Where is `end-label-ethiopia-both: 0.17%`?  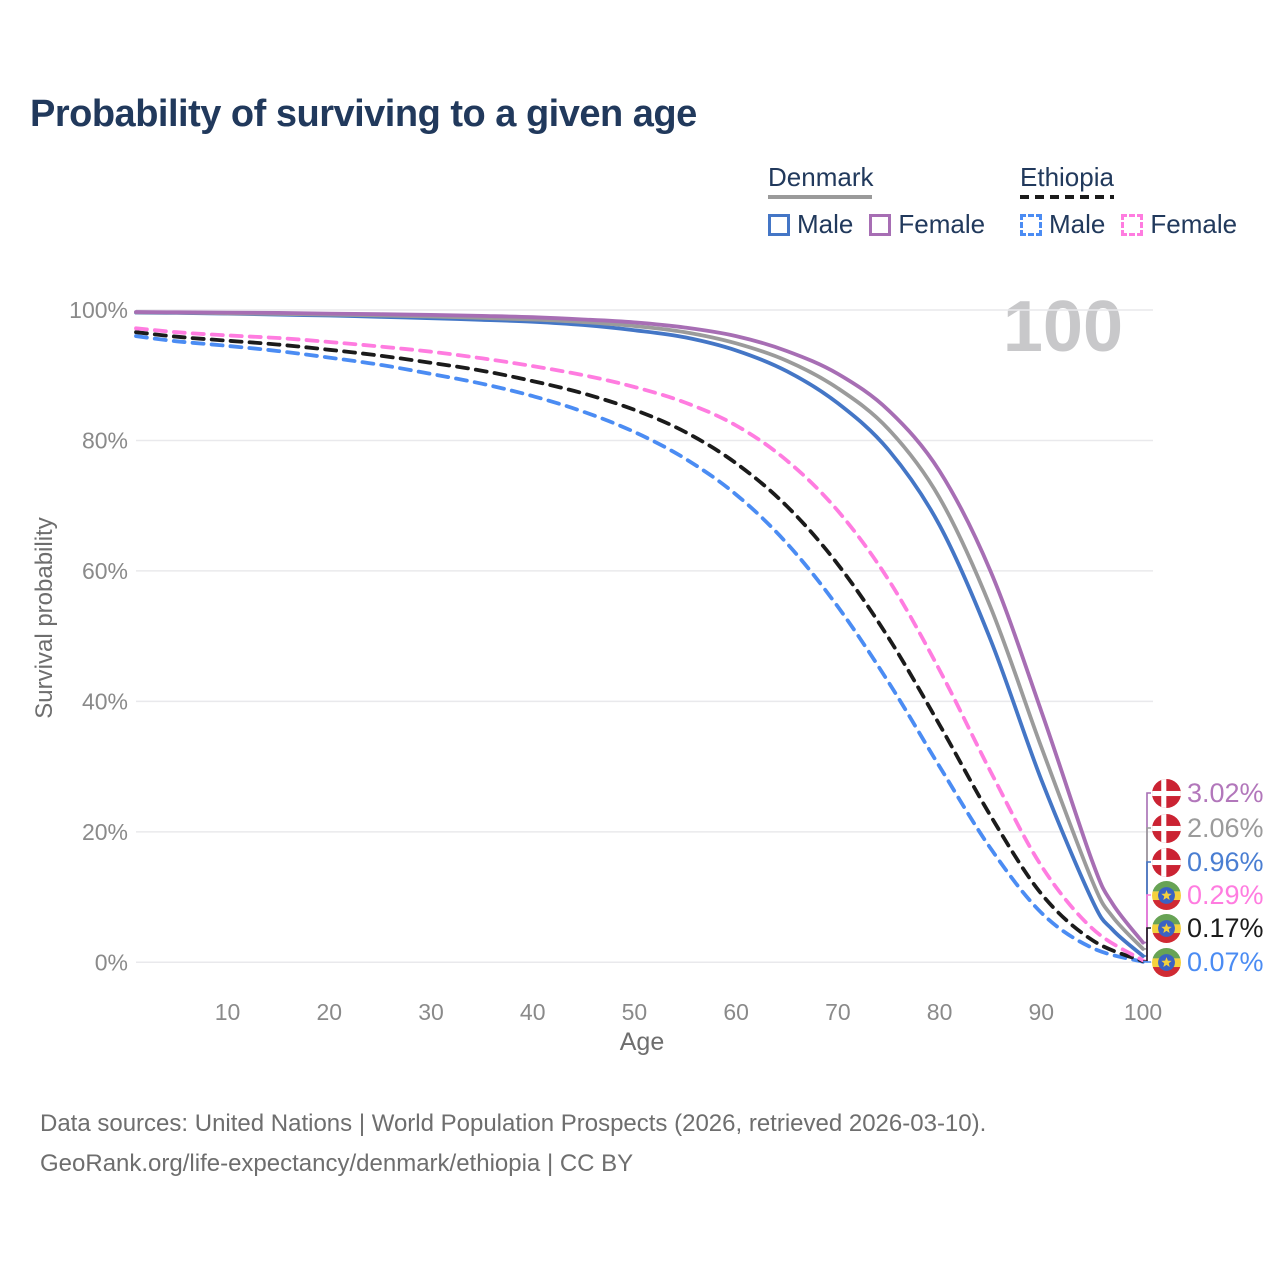 end-label-ethiopia-both: 0.17% is located at coordinates (1208, 928).